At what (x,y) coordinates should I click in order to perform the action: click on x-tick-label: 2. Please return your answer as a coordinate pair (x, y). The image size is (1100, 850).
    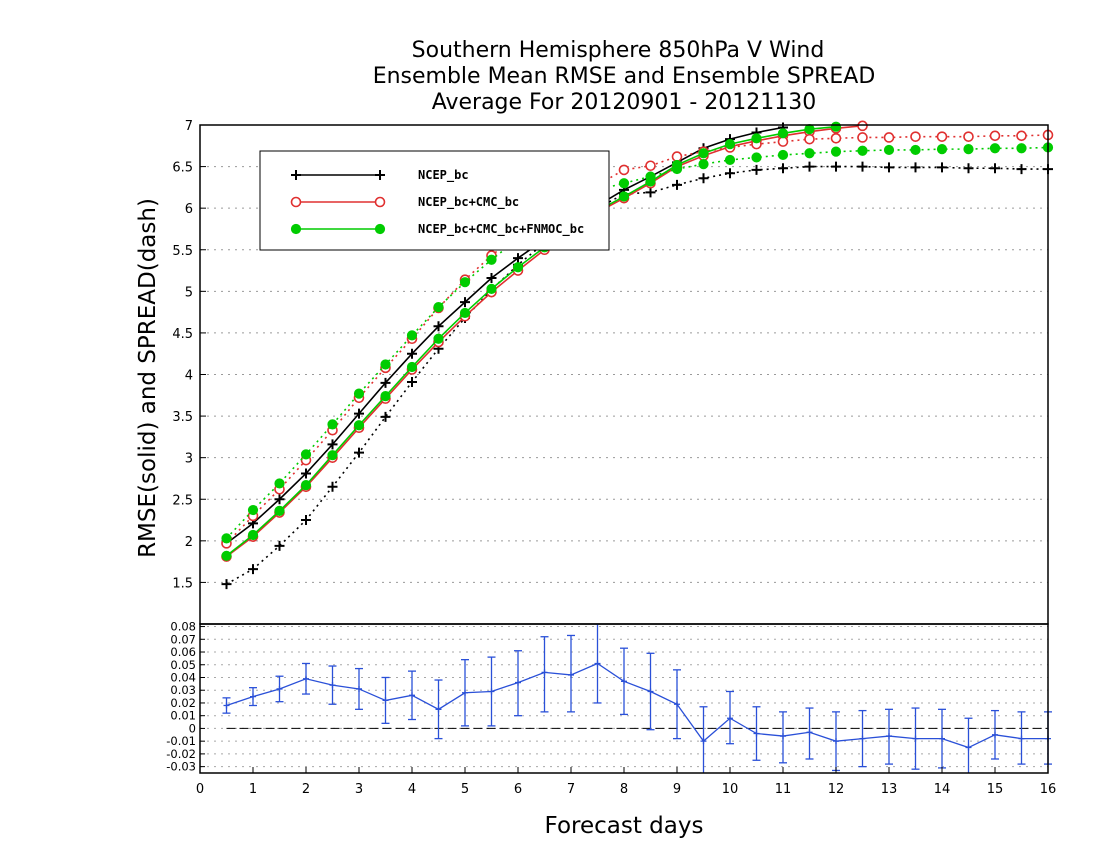
    Looking at the image, I should click on (306, 789).